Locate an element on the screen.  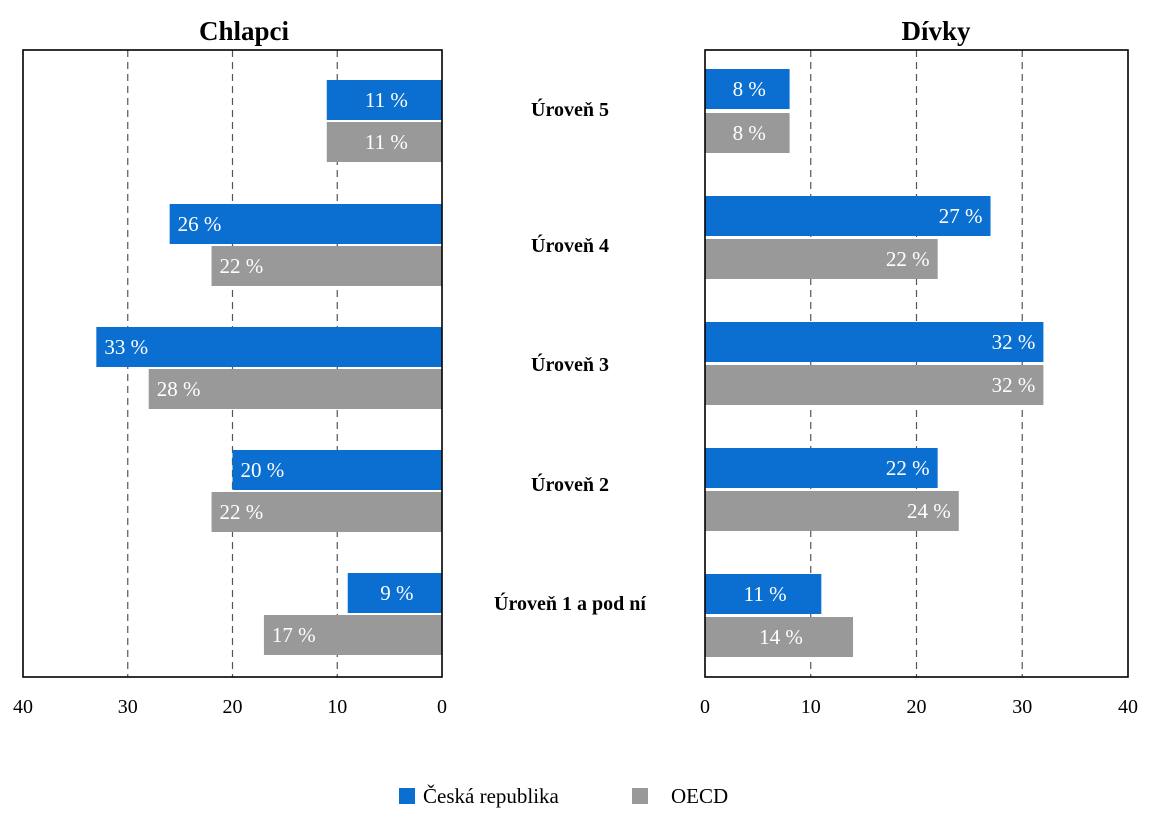
category-label: Úroveň 5 is located at coordinates (570, 109).